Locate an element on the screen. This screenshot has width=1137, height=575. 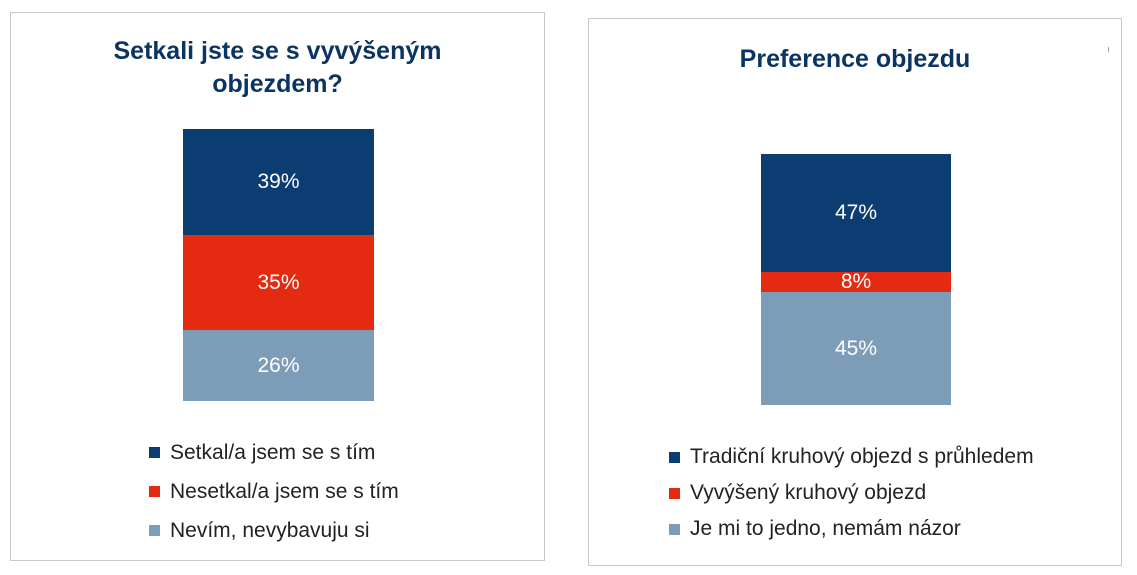
legend-item: Vyvýšený kruhový objezd is located at coordinates (851, 493).